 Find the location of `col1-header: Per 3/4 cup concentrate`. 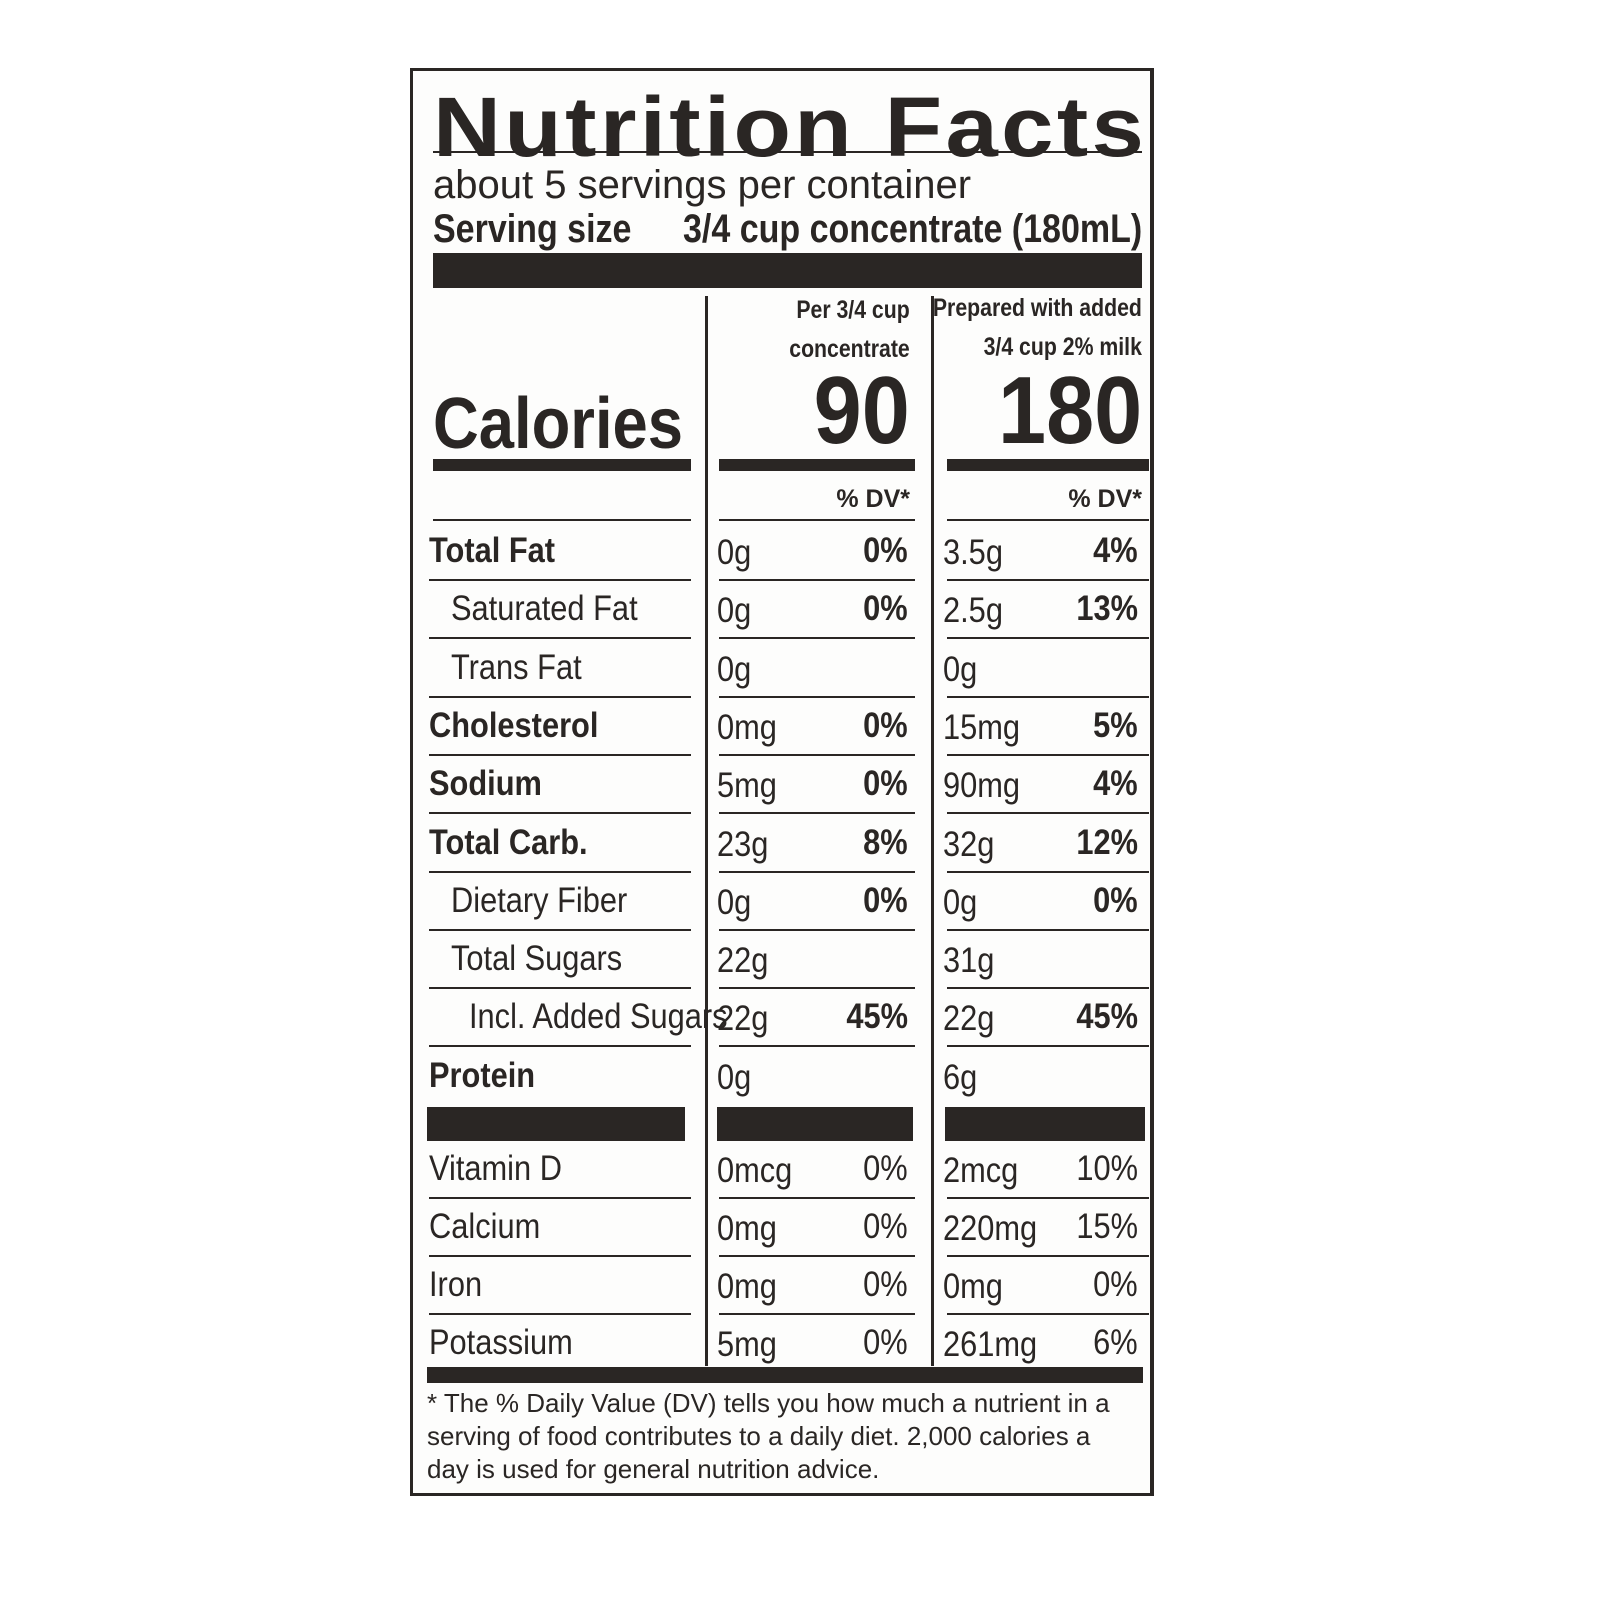

col1-header: Per 3/4 cup concentrate is located at coordinates (850, 330).